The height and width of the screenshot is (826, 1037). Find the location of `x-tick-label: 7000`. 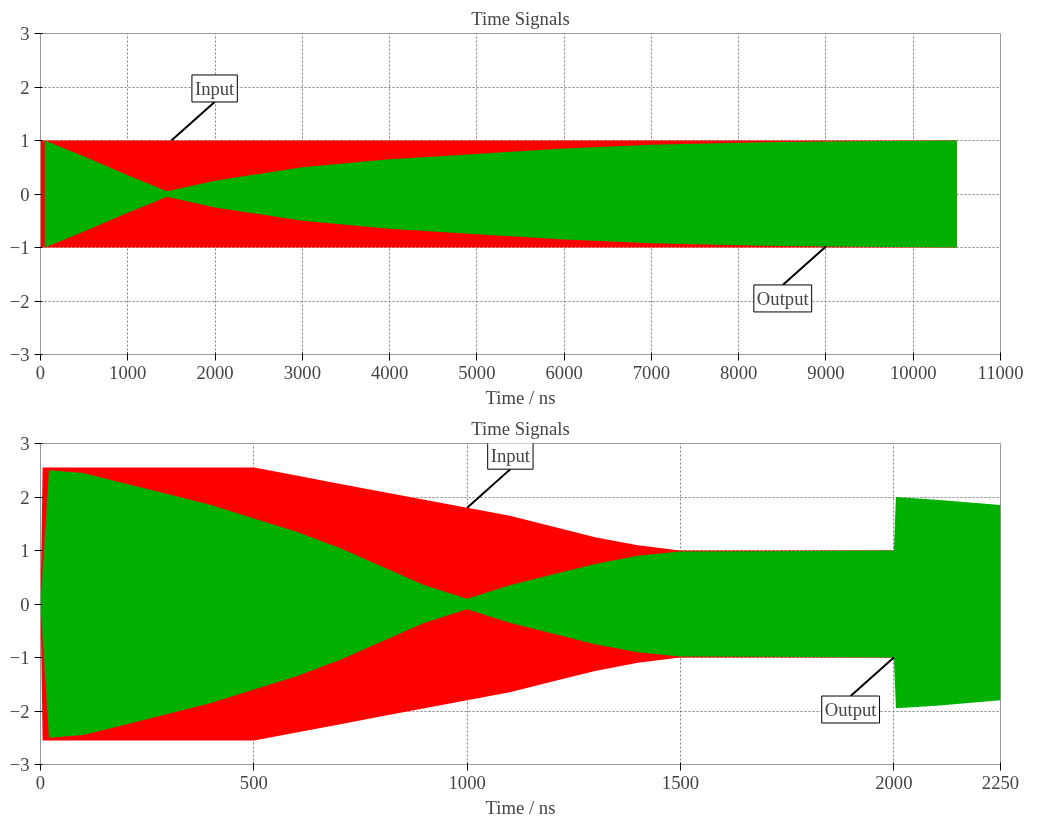

x-tick-label: 7000 is located at coordinates (651, 372).